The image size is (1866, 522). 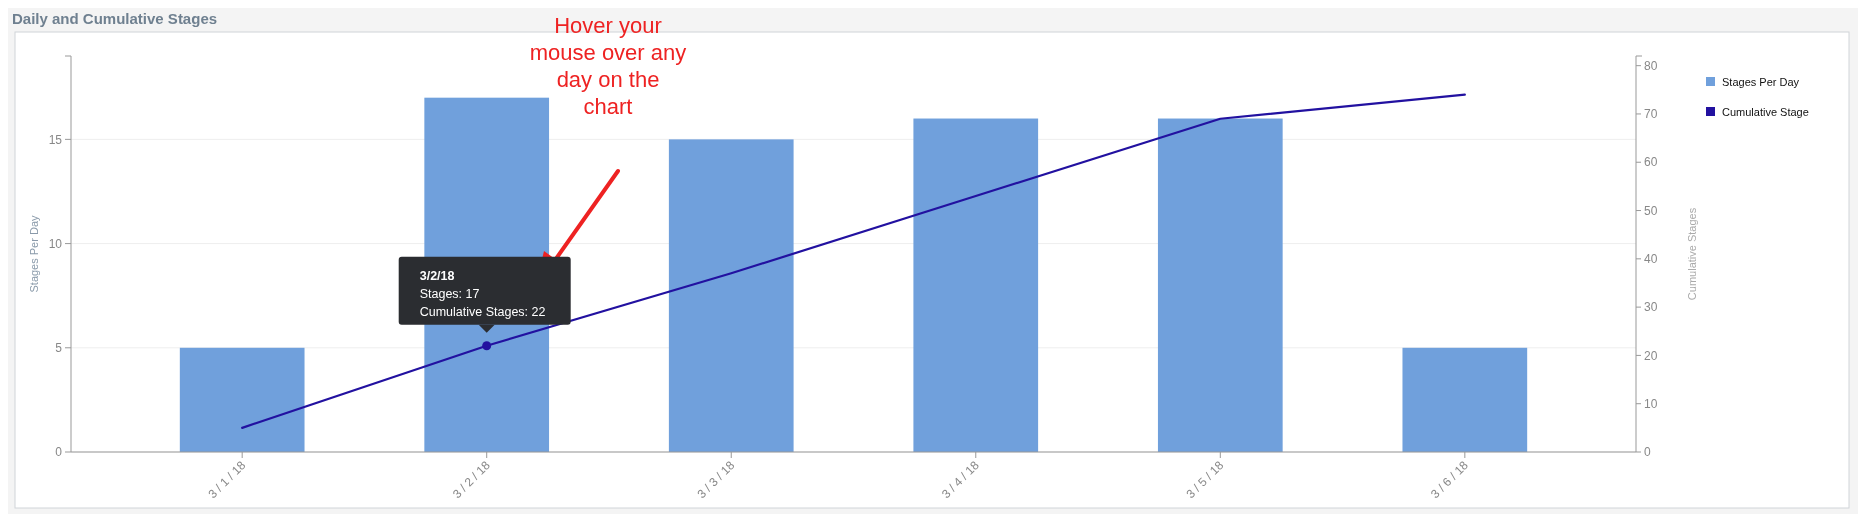 What do you see at coordinates (437, 276) in the screenshot?
I see `annotation: 3/2/18` at bounding box center [437, 276].